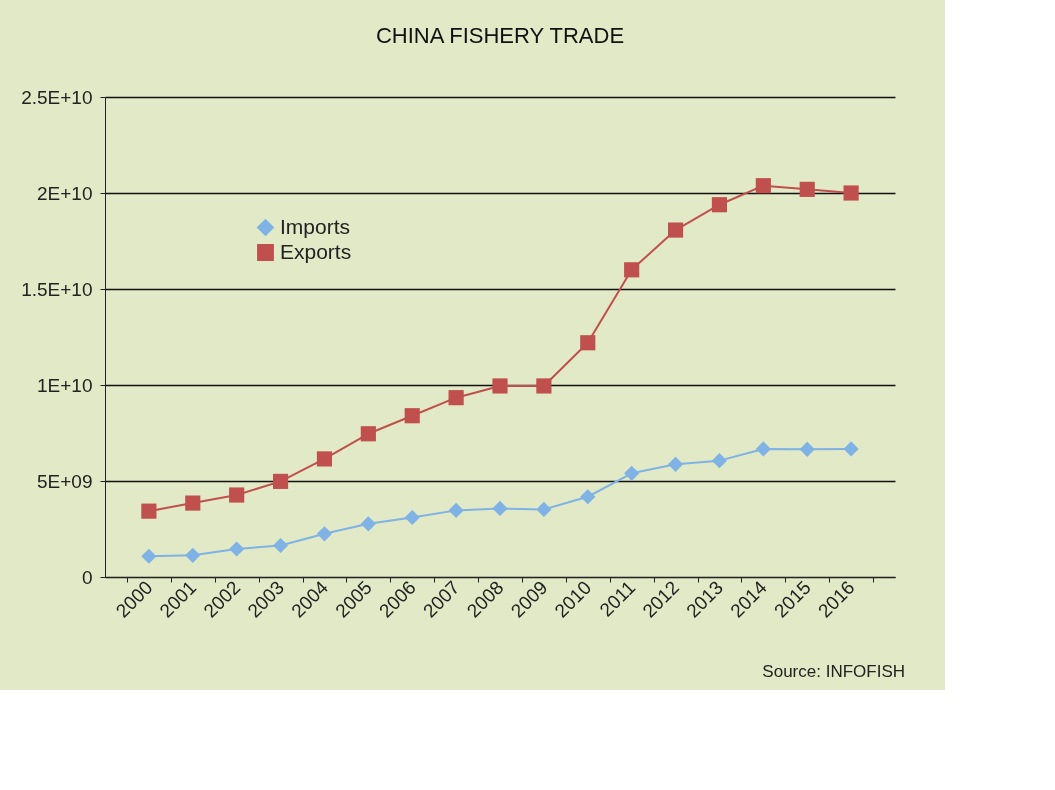  What do you see at coordinates (57, 289) in the screenshot?
I see `y-tick-label: 1.5E+10` at bounding box center [57, 289].